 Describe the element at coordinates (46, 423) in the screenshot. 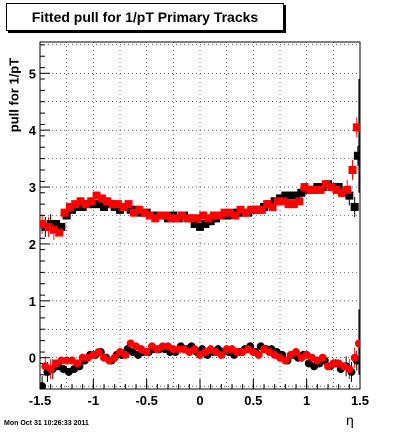

I see `timestamp: Mon Oct 31 10:26:33 2011` at that location.